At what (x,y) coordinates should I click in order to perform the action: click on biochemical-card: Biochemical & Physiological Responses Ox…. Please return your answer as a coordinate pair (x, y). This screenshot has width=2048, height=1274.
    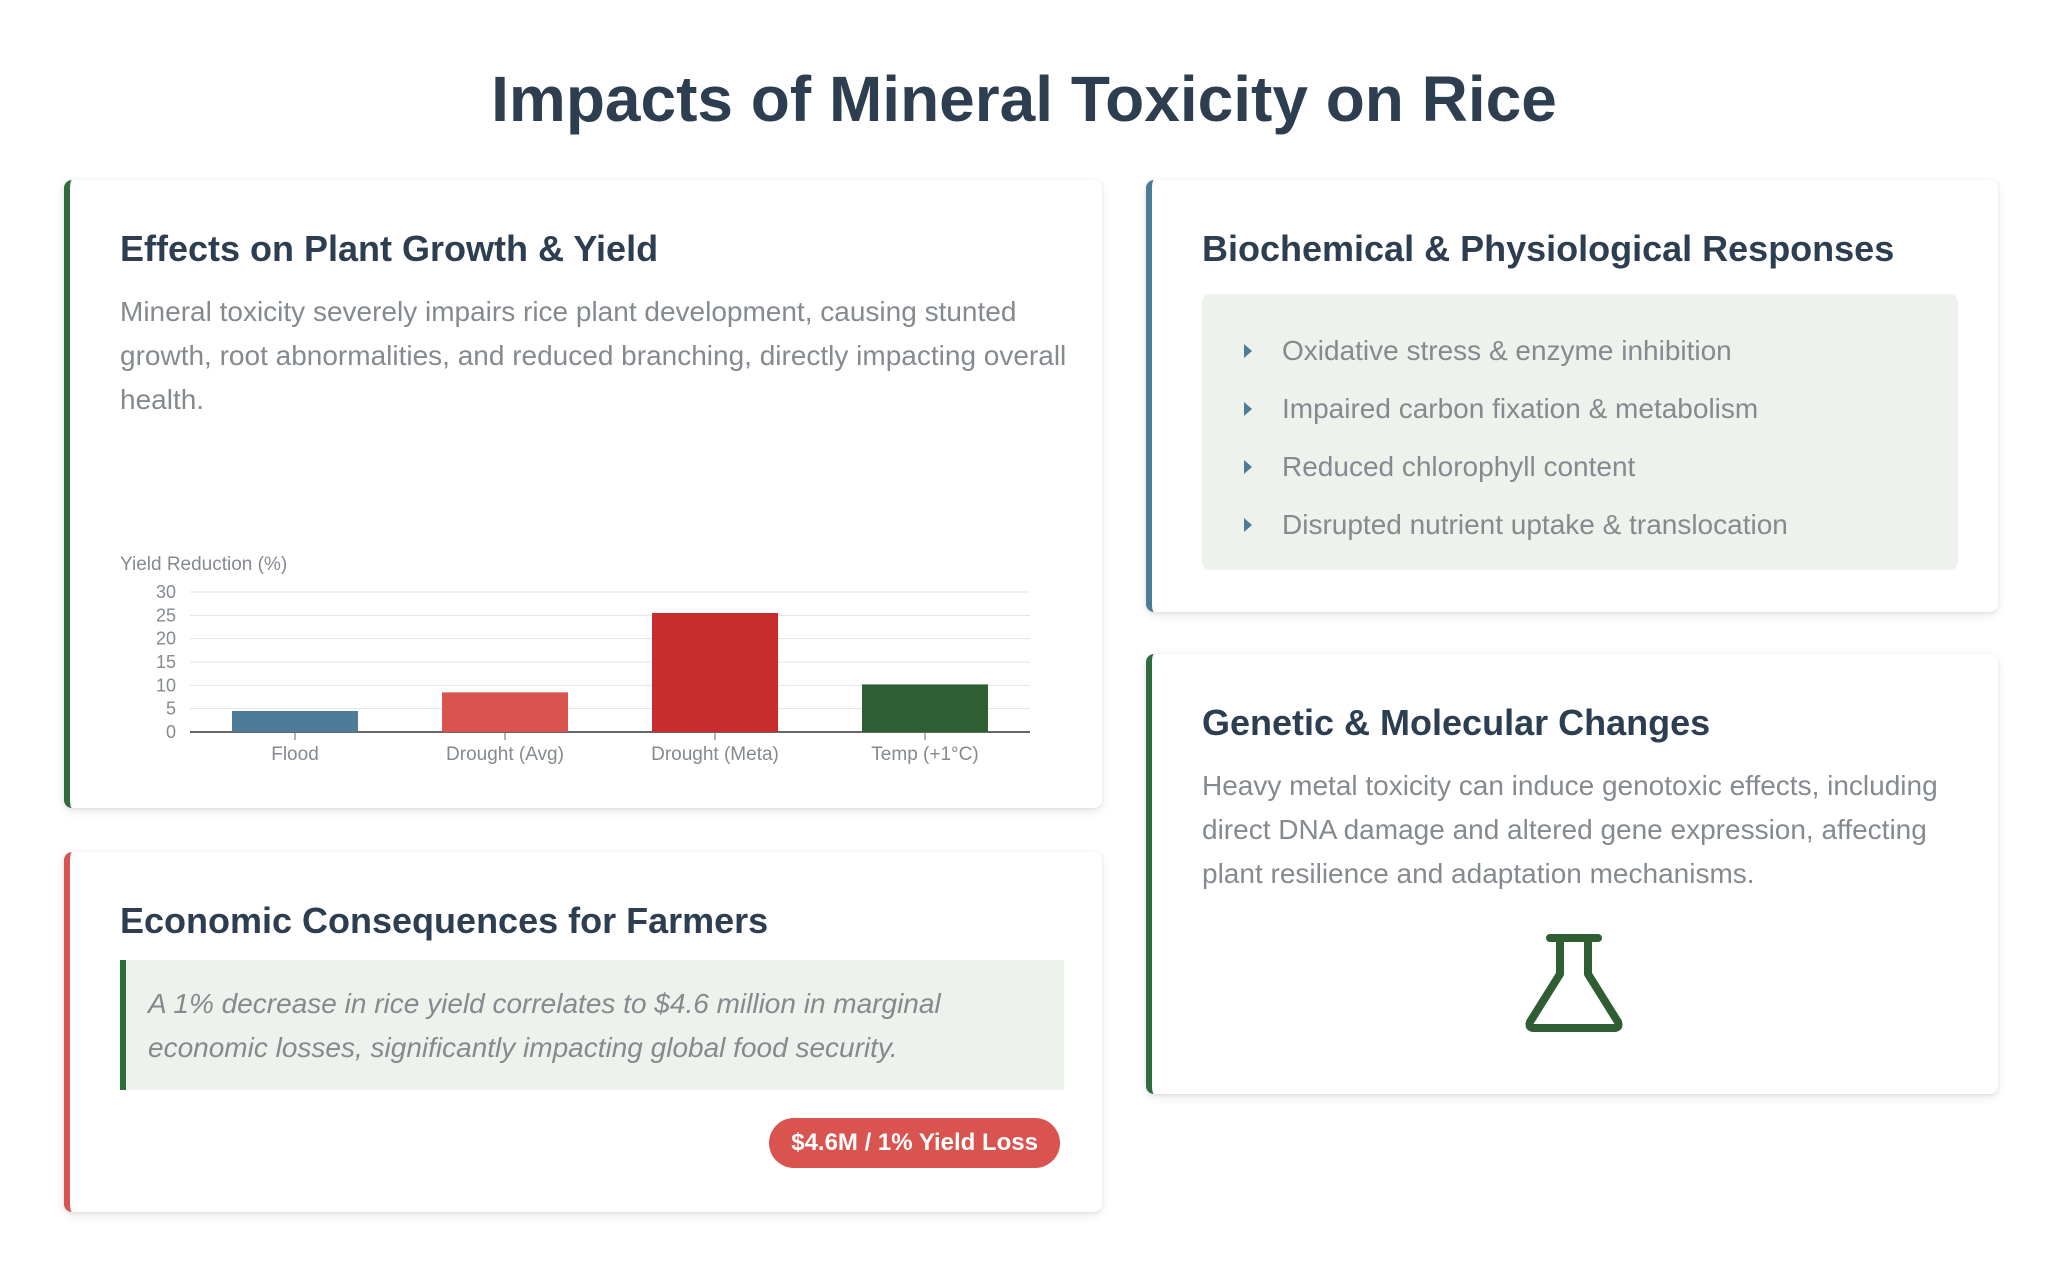
    Looking at the image, I should click on (1572, 396).